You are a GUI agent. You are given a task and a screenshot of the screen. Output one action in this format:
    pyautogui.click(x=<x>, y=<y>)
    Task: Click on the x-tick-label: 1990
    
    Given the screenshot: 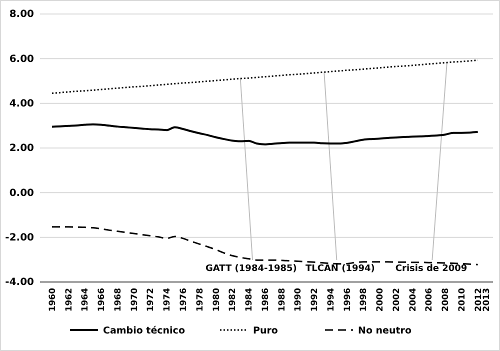 What is the action you would take?
    pyautogui.click(x=299, y=300)
    